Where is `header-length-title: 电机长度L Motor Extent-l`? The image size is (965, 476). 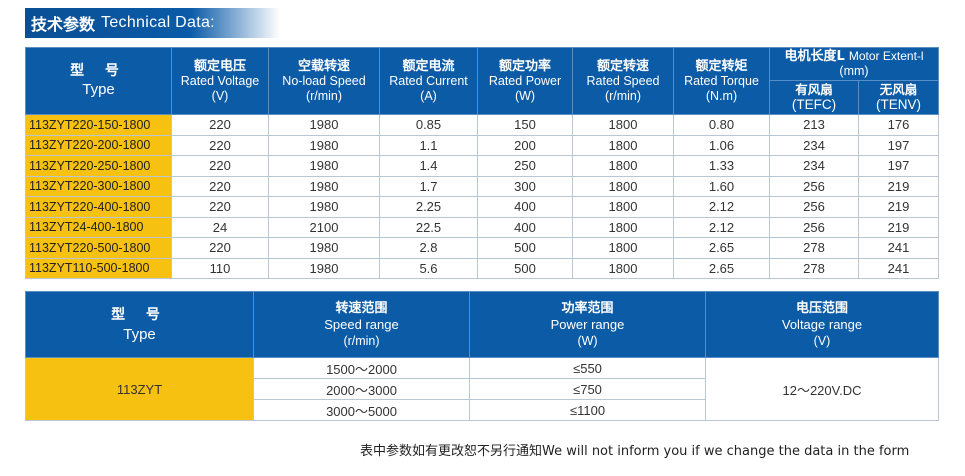 header-length-title: 电机长度L Motor Extent-l is located at coordinates (854, 56).